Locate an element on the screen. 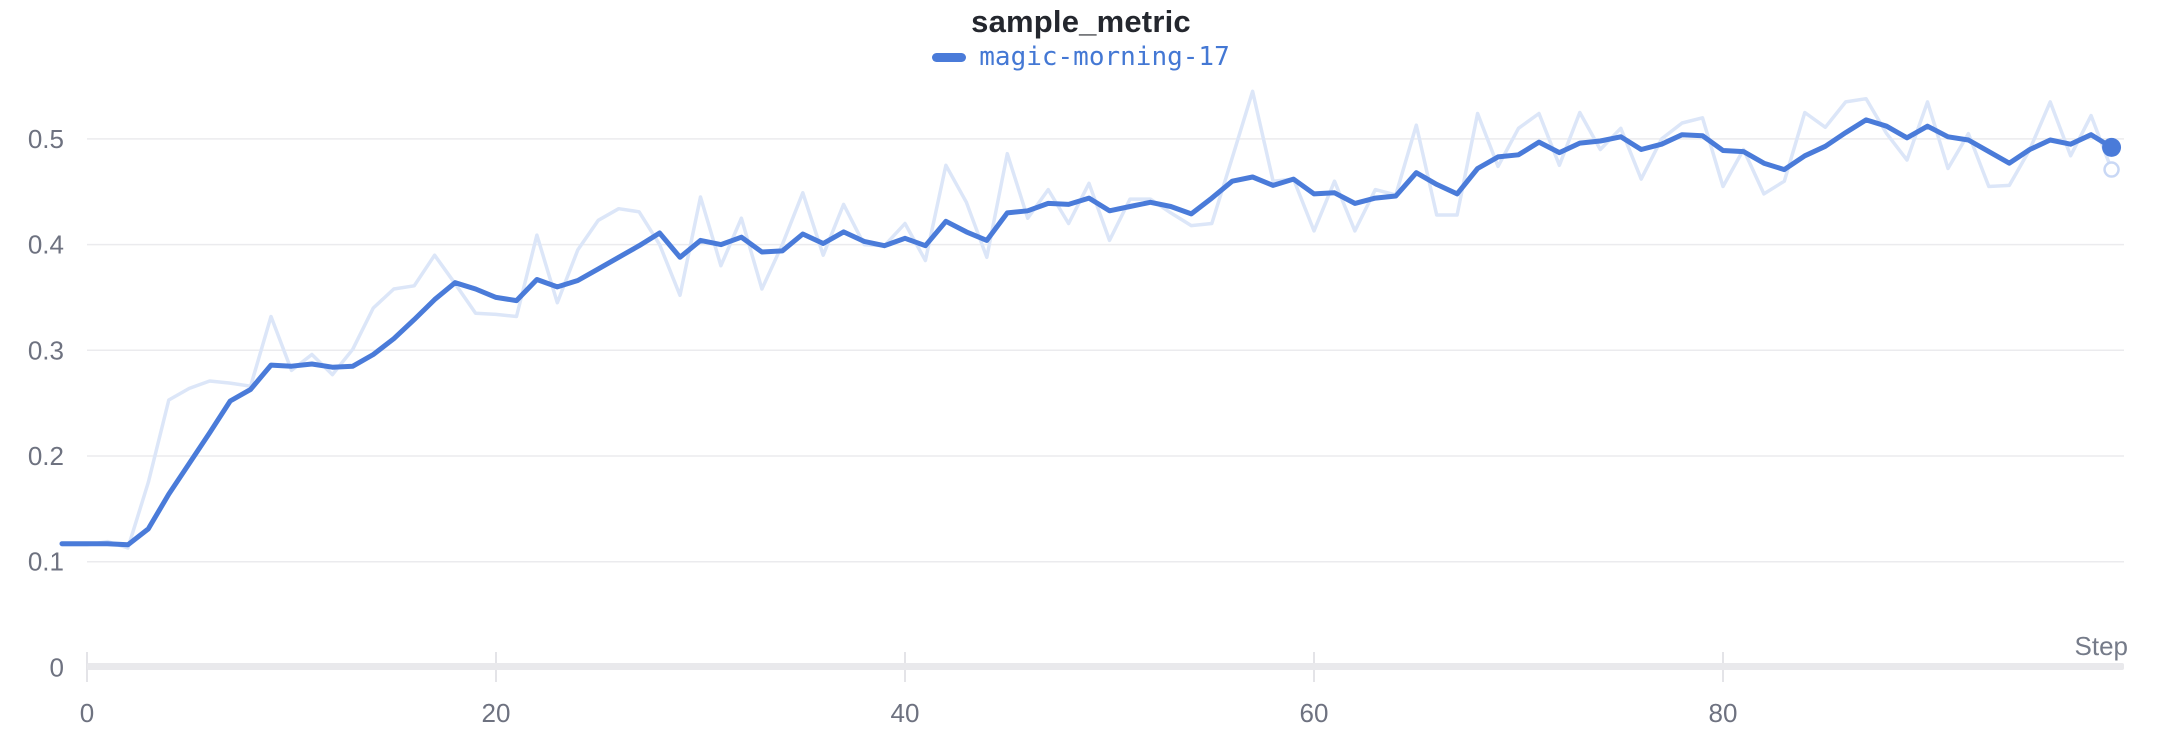 This screenshot has width=2162, height=738. legend-item-run: magic-morning-17 is located at coordinates (1081, 57).